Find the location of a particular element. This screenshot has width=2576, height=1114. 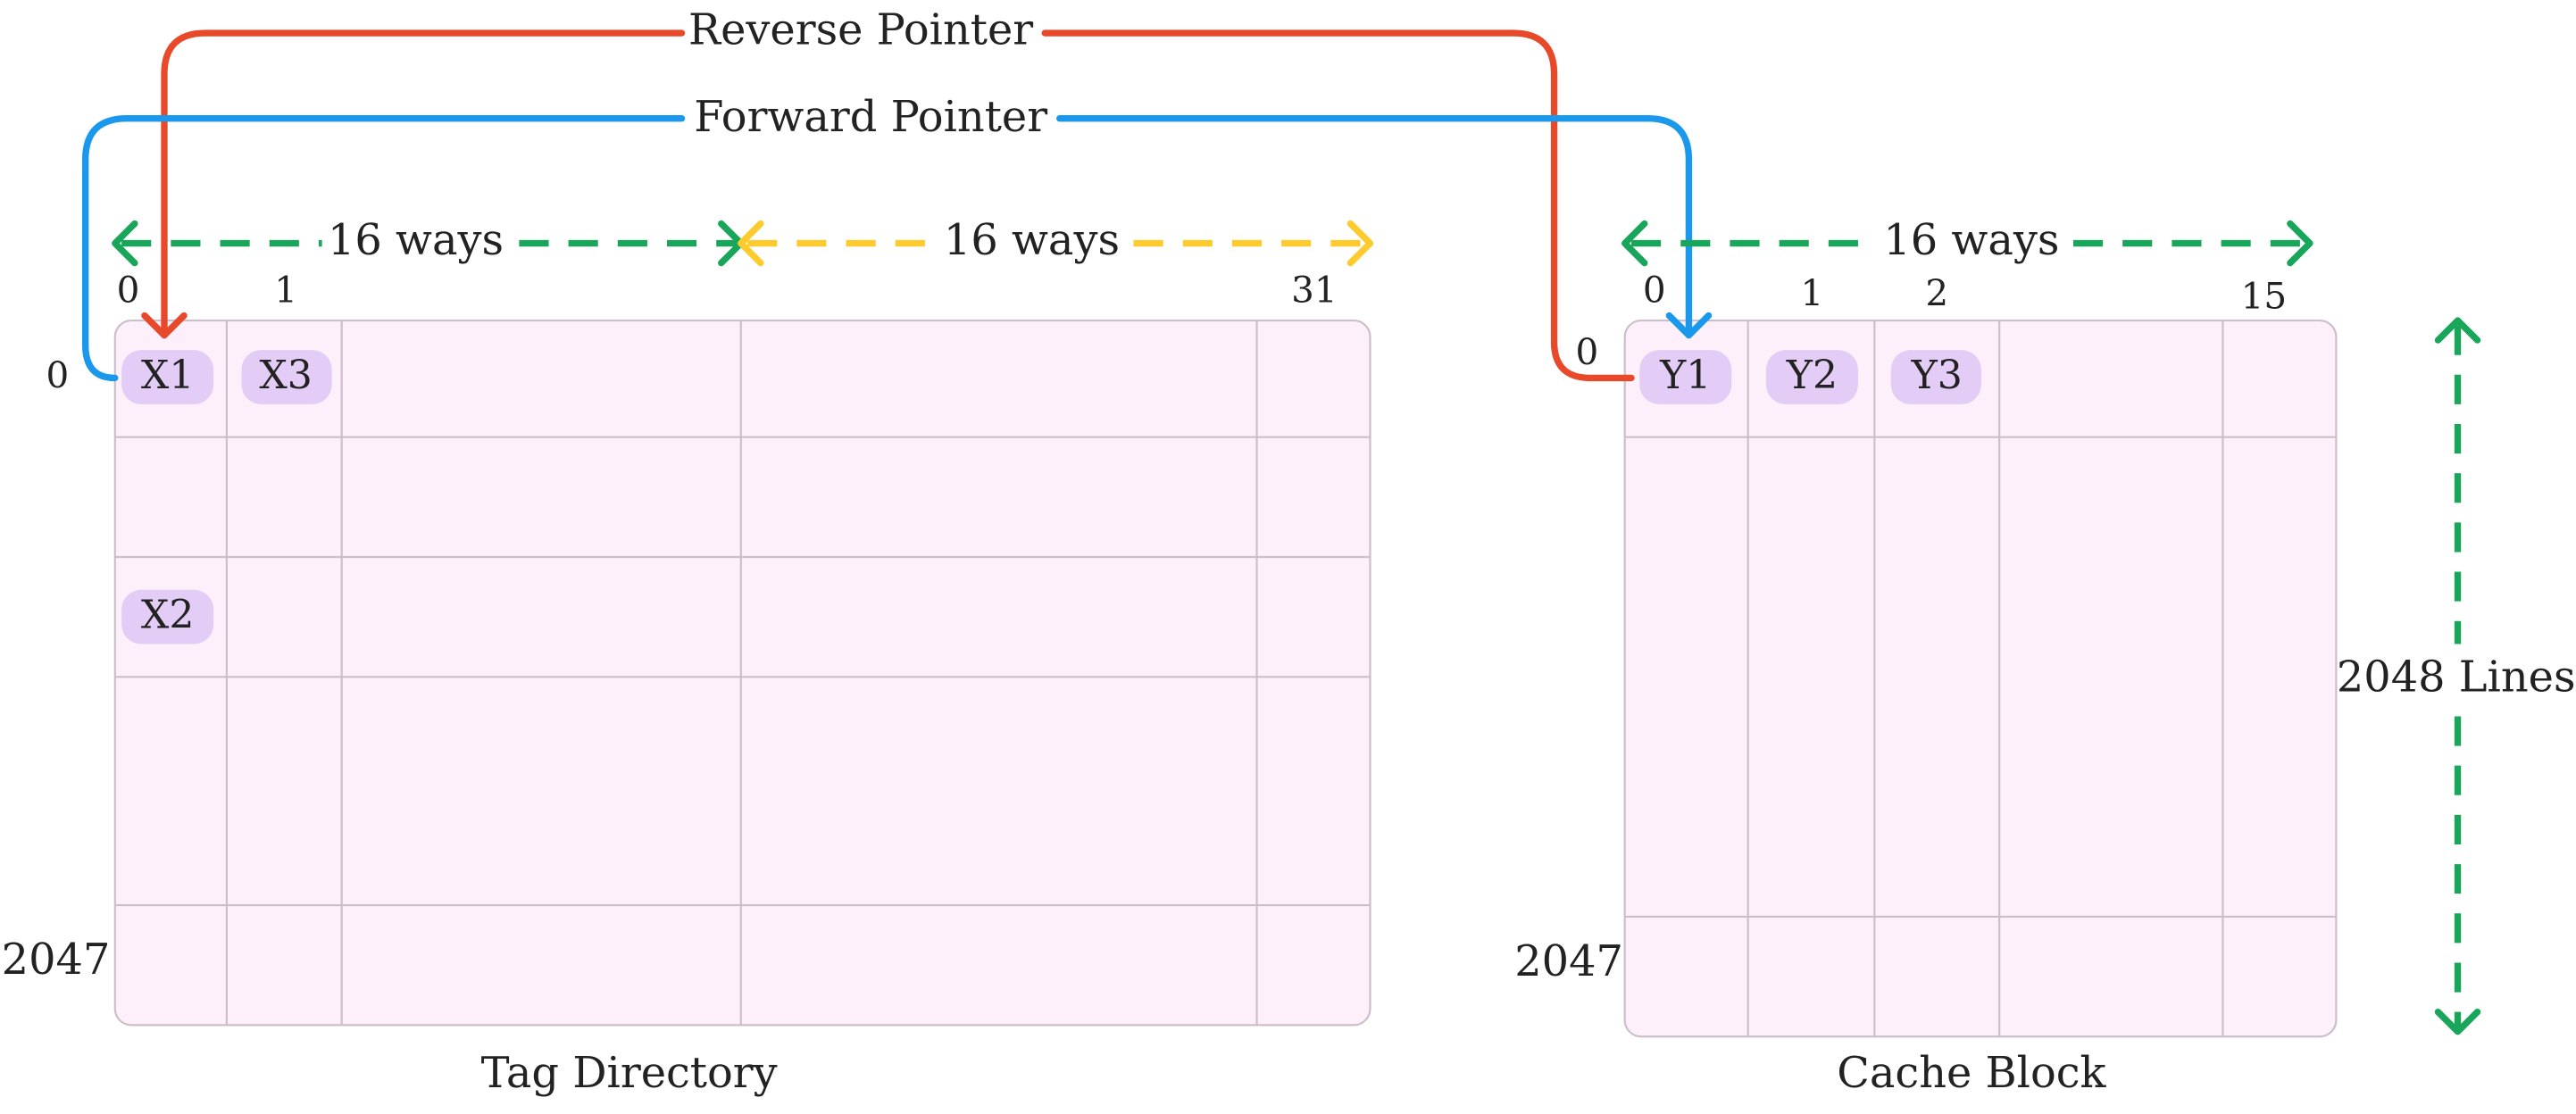

entry: Y2 is located at coordinates (1812, 376).